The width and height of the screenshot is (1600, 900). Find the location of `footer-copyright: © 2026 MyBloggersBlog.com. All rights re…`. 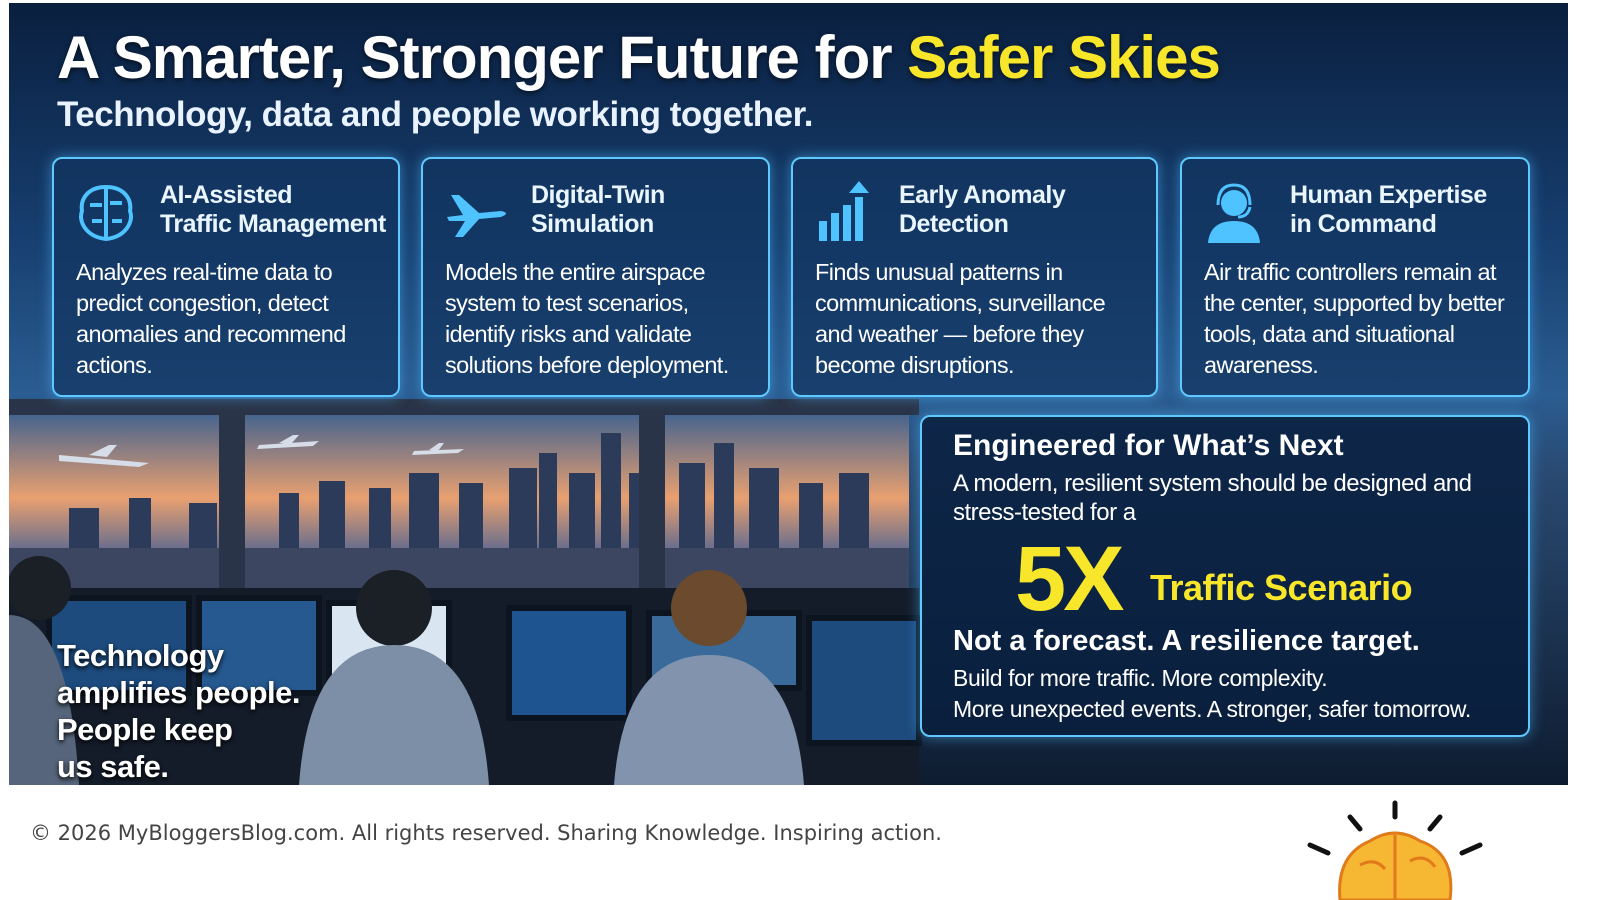

footer-copyright: © 2026 MyBloggersBlog.com. All rights re… is located at coordinates (486, 833).